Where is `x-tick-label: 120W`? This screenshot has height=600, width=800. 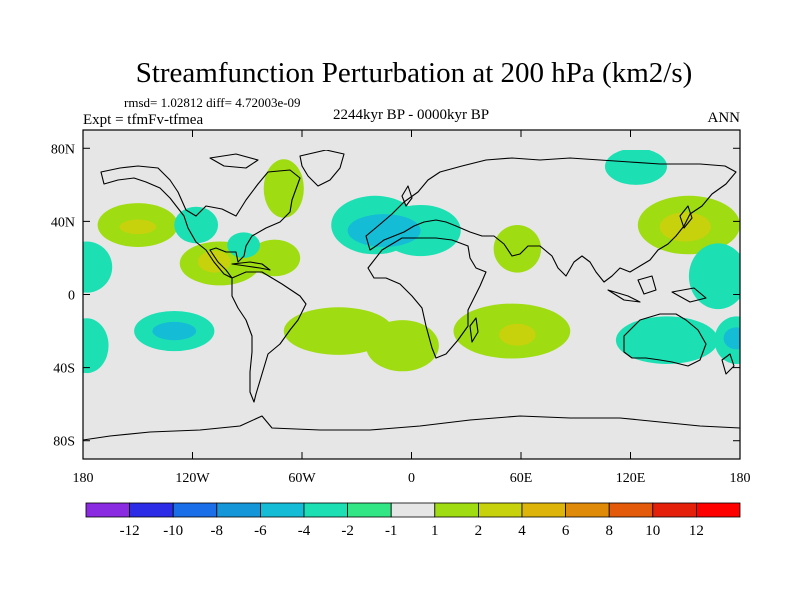 x-tick-label: 120W is located at coordinates (192, 478).